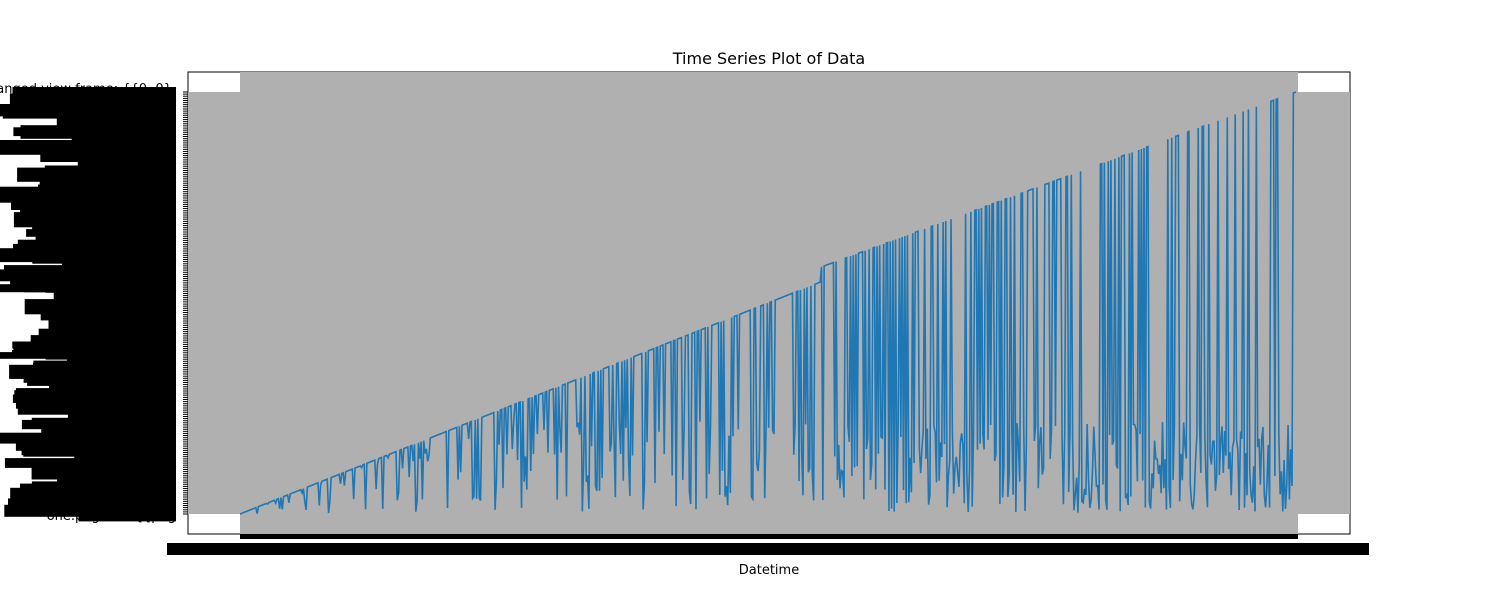 The image size is (1500, 600). Describe the element at coordinates (768, 58) in the screenshot. I see `chart-title: Time Series Plot of Data` at that location.